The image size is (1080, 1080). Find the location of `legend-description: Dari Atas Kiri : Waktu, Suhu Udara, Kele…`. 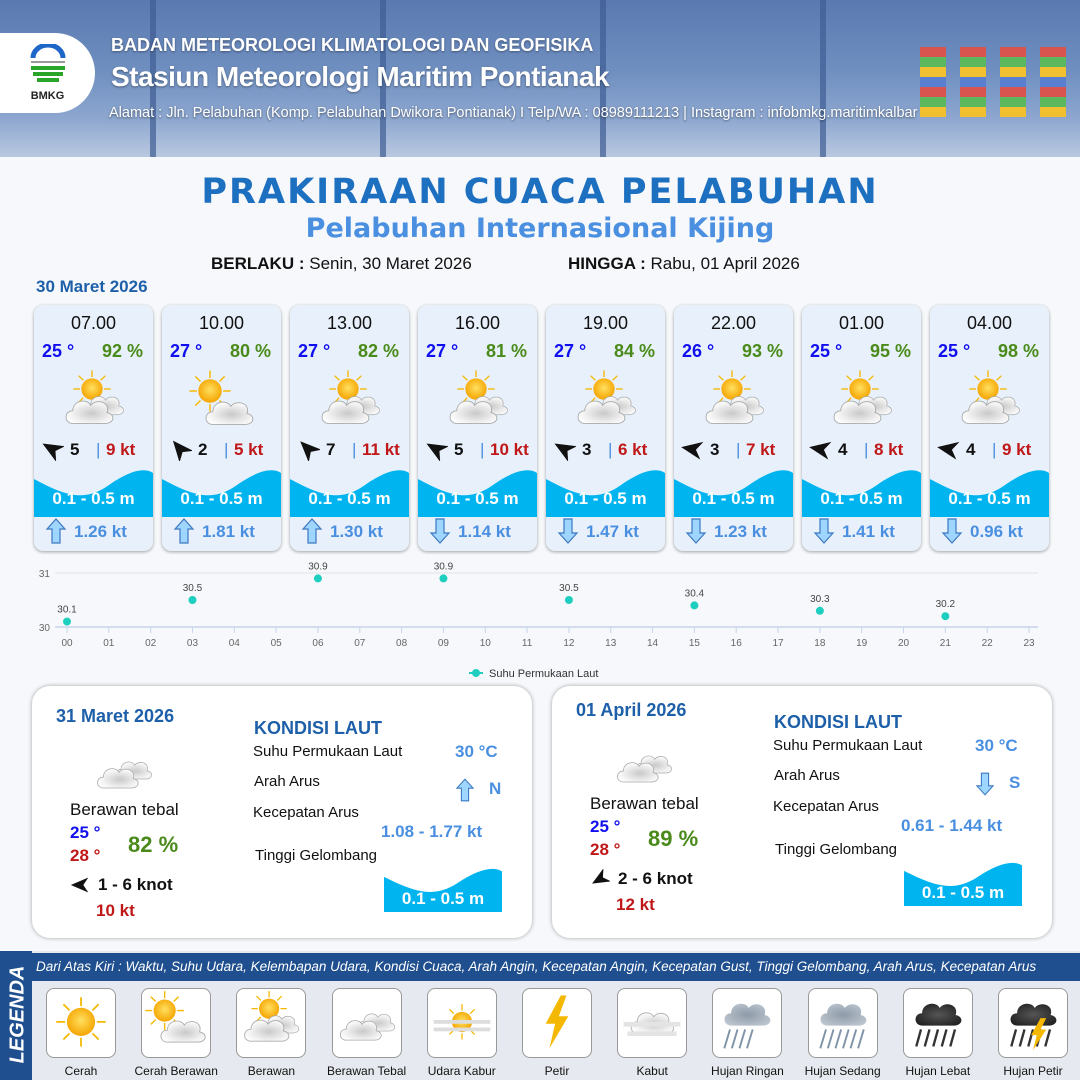

legend-description: Dari Atas Kiri : Waktu, Suhu Udara, Kele… is located at coordinates (556, 967).